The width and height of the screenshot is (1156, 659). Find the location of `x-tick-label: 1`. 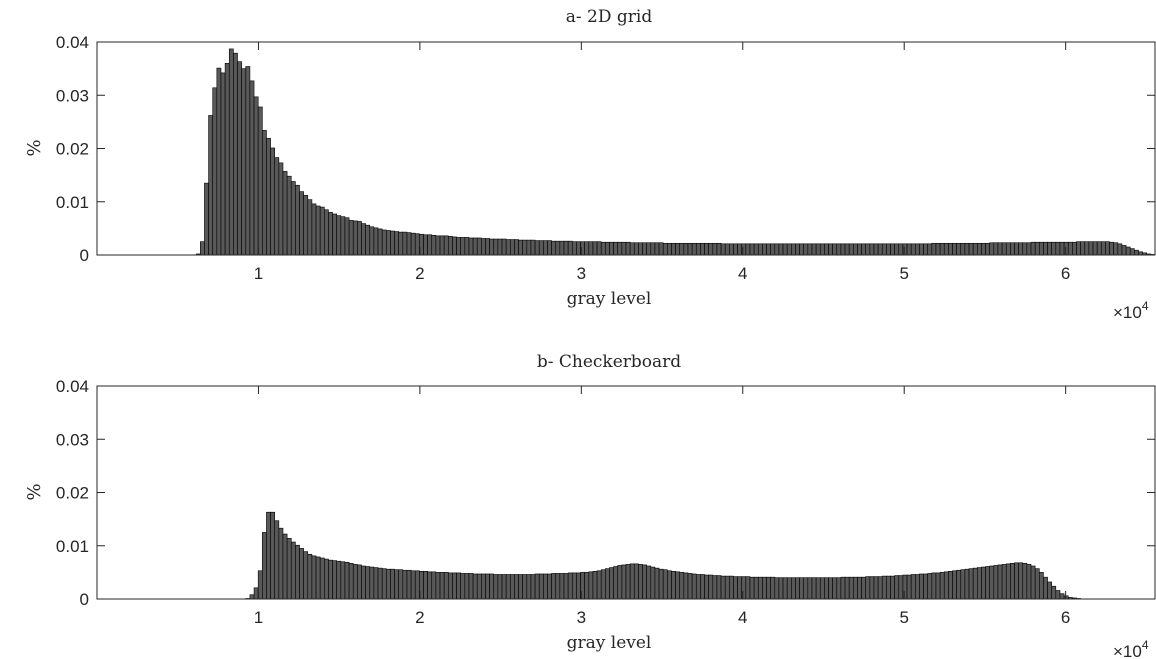

x-tick-label: 1 is located at coordinates (258, 273).